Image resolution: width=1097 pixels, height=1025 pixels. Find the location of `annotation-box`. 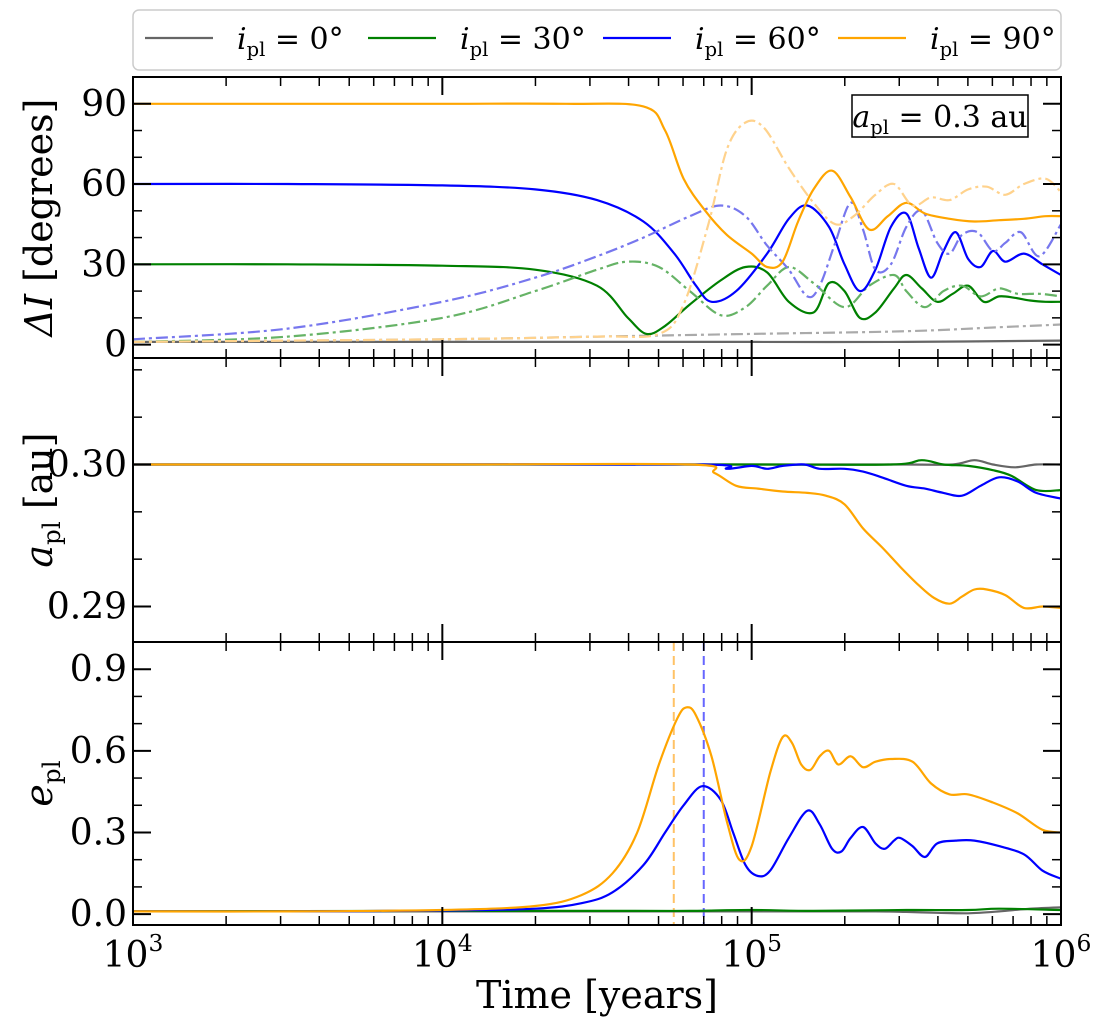

annotation-box is located at coordinates (940, 116).